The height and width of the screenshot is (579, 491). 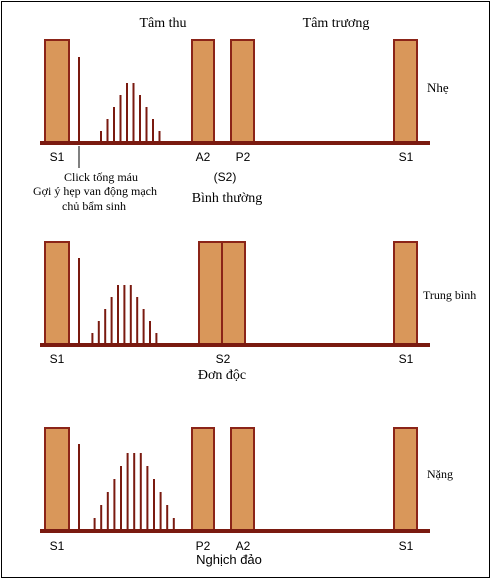 I want to click on severity-label: Nhẹ, so click(x=438, y=87).